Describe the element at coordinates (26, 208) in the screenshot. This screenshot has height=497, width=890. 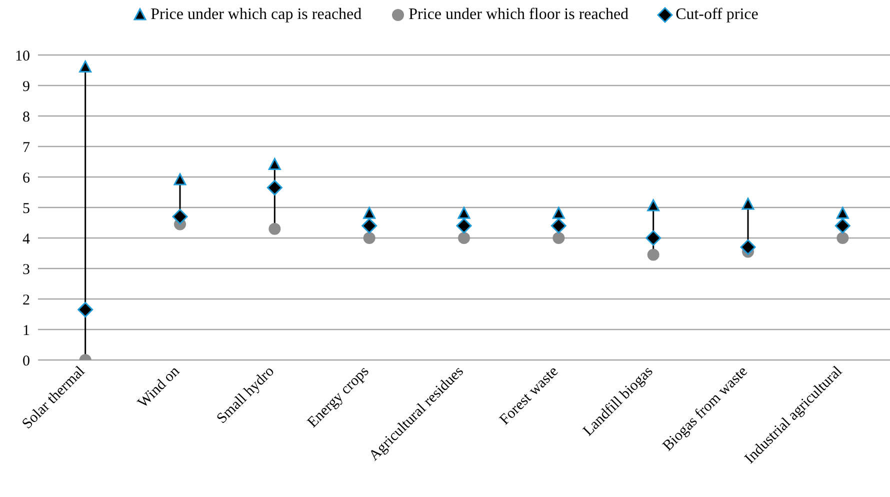
I see `y-tick-label: 5` at that location.